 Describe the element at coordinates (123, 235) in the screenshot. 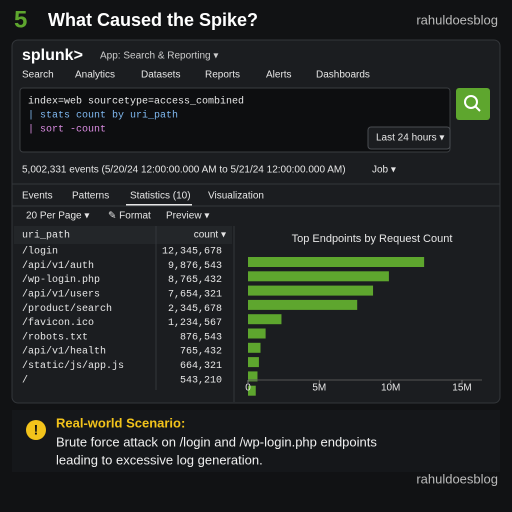

I see `table-header` at that location.